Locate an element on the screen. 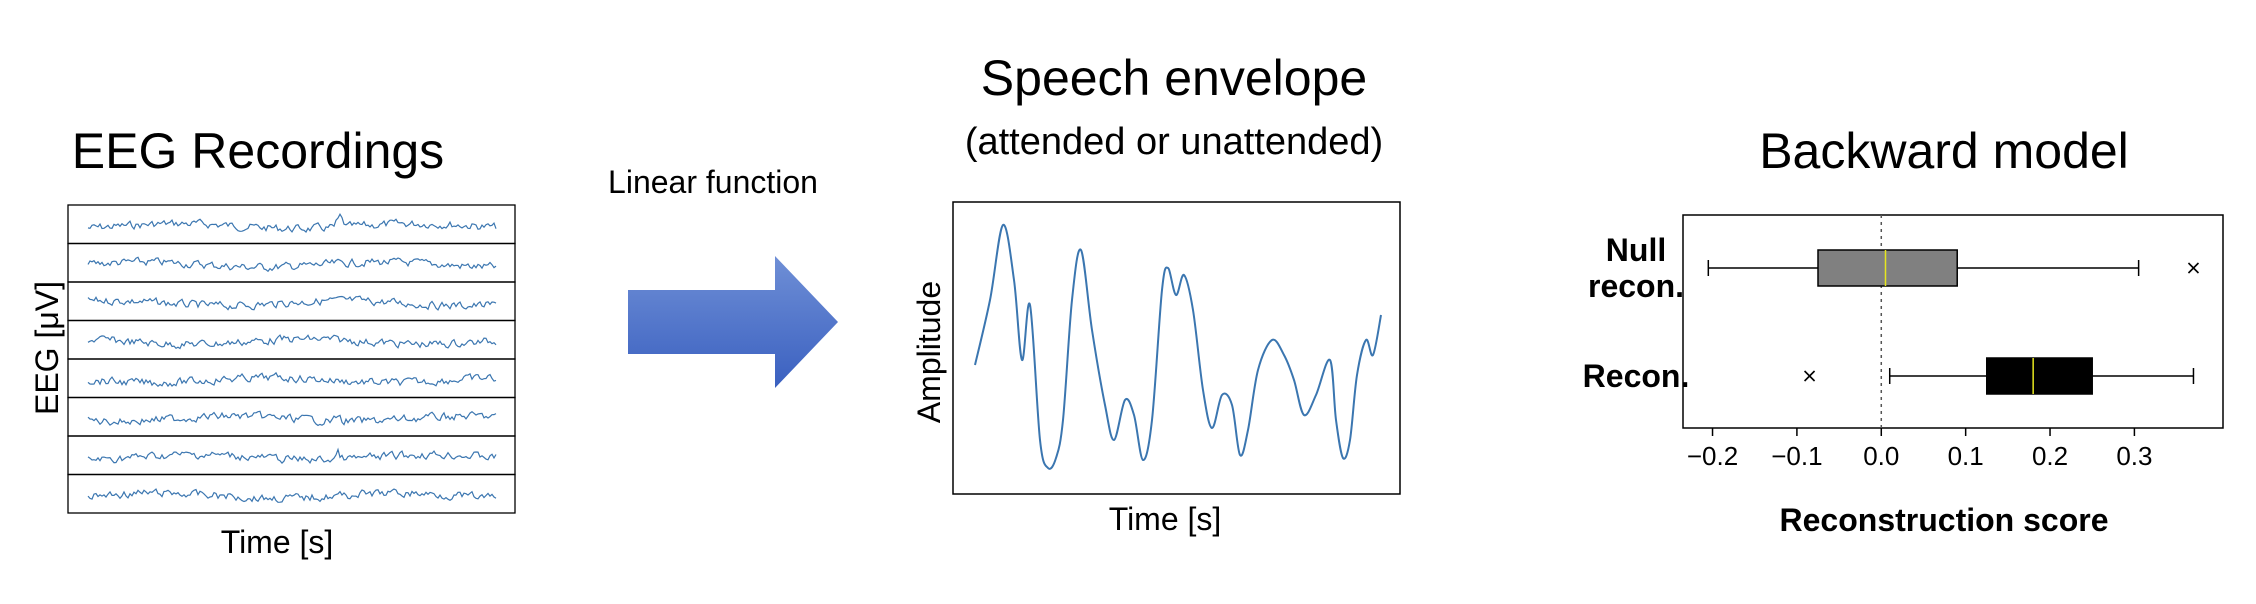 This screenshot has height=604, width=2256. envelope-subtitle: (attended or unattended) is located at coordinates (1174, 142).